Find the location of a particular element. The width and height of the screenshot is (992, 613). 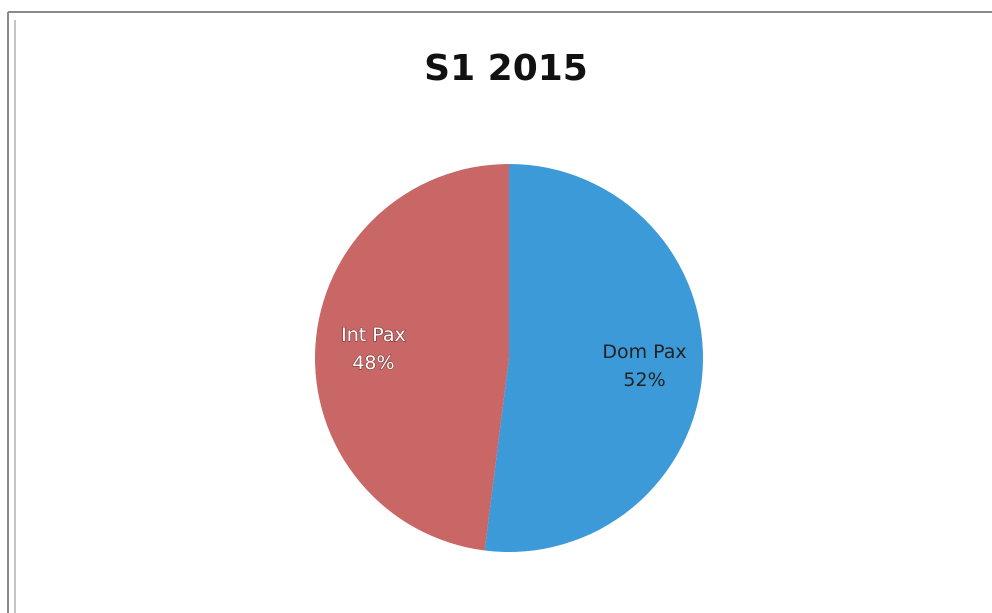

slice-label: Int Pax is located at coordinates (373, 335).